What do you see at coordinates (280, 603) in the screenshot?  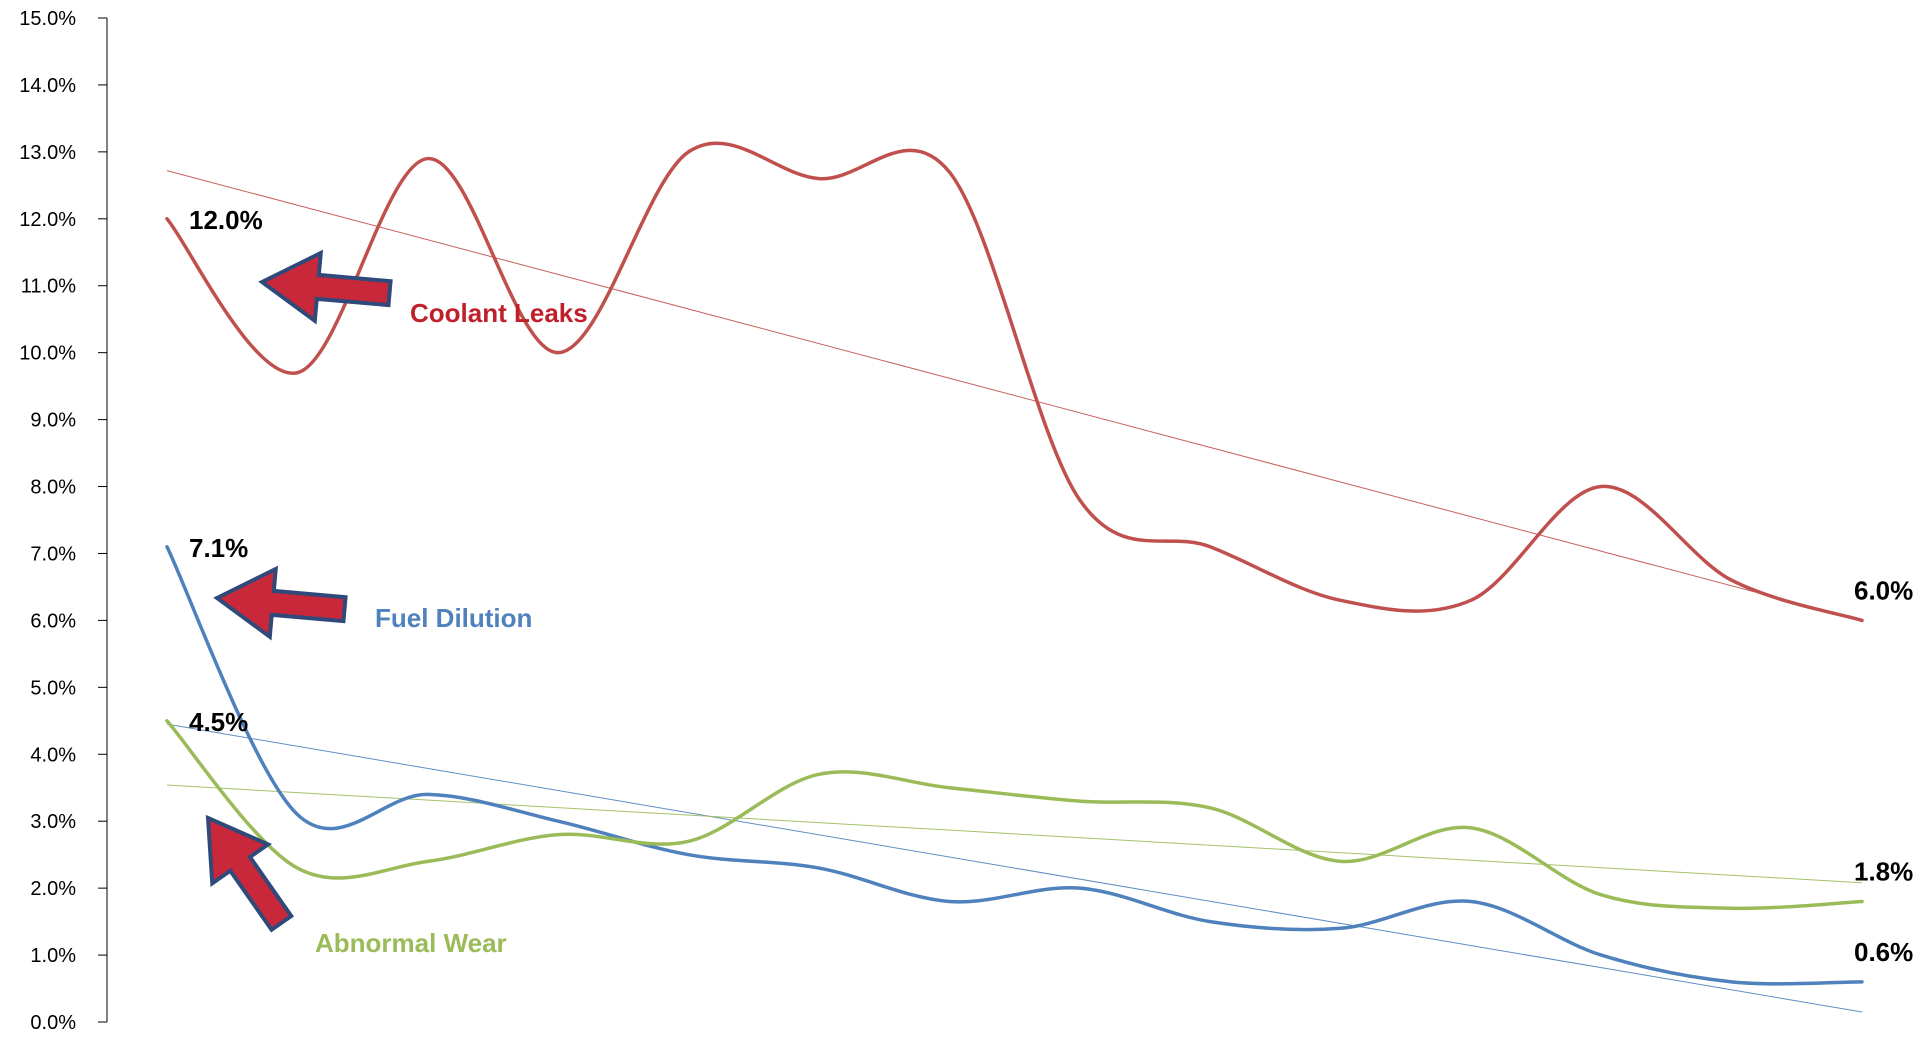 I see `fuel-arrow-icon` at bounding box center [280, 603].